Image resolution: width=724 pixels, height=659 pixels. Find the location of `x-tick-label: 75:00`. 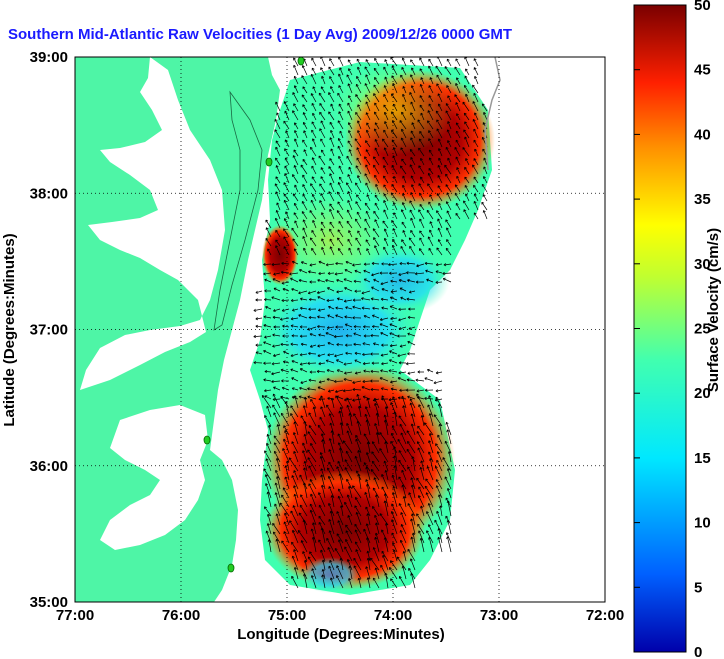

x-tick-label: 75:00 is located at coordinates (287, 615).